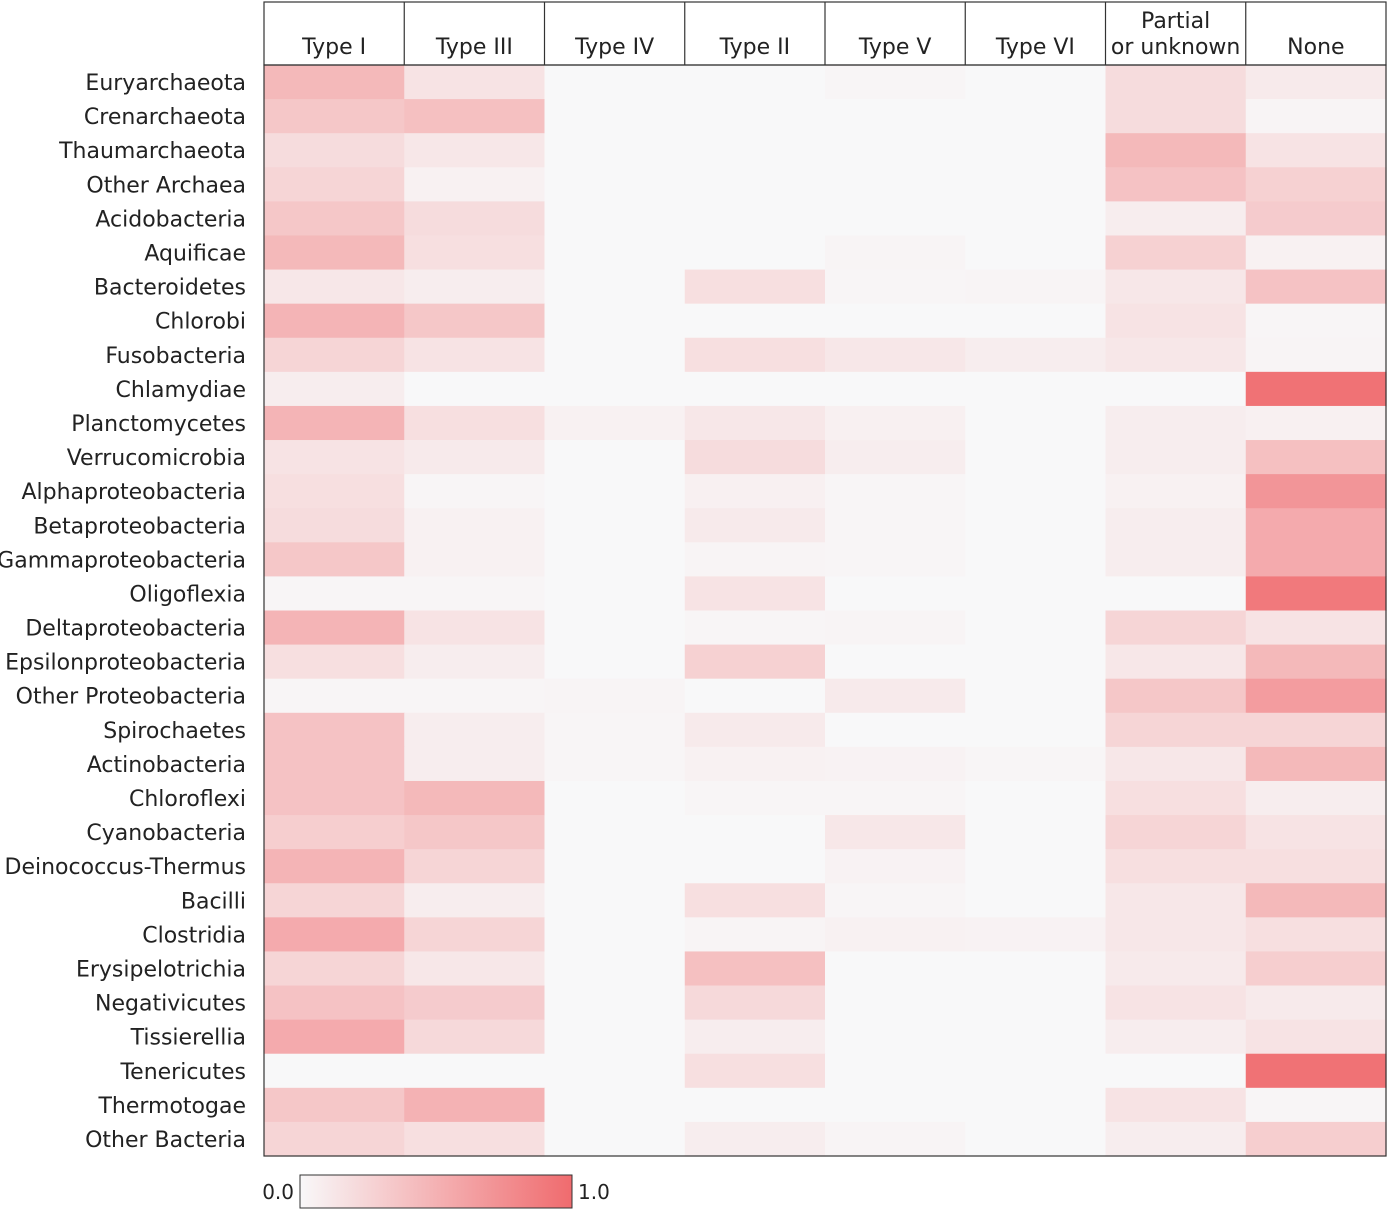 Image resolution: width=1390 pixels, height=1210 pixels. Describe the element at coordinates (170, 219) in the screenshot. I see `row-label: Acidobacteria` at that location.